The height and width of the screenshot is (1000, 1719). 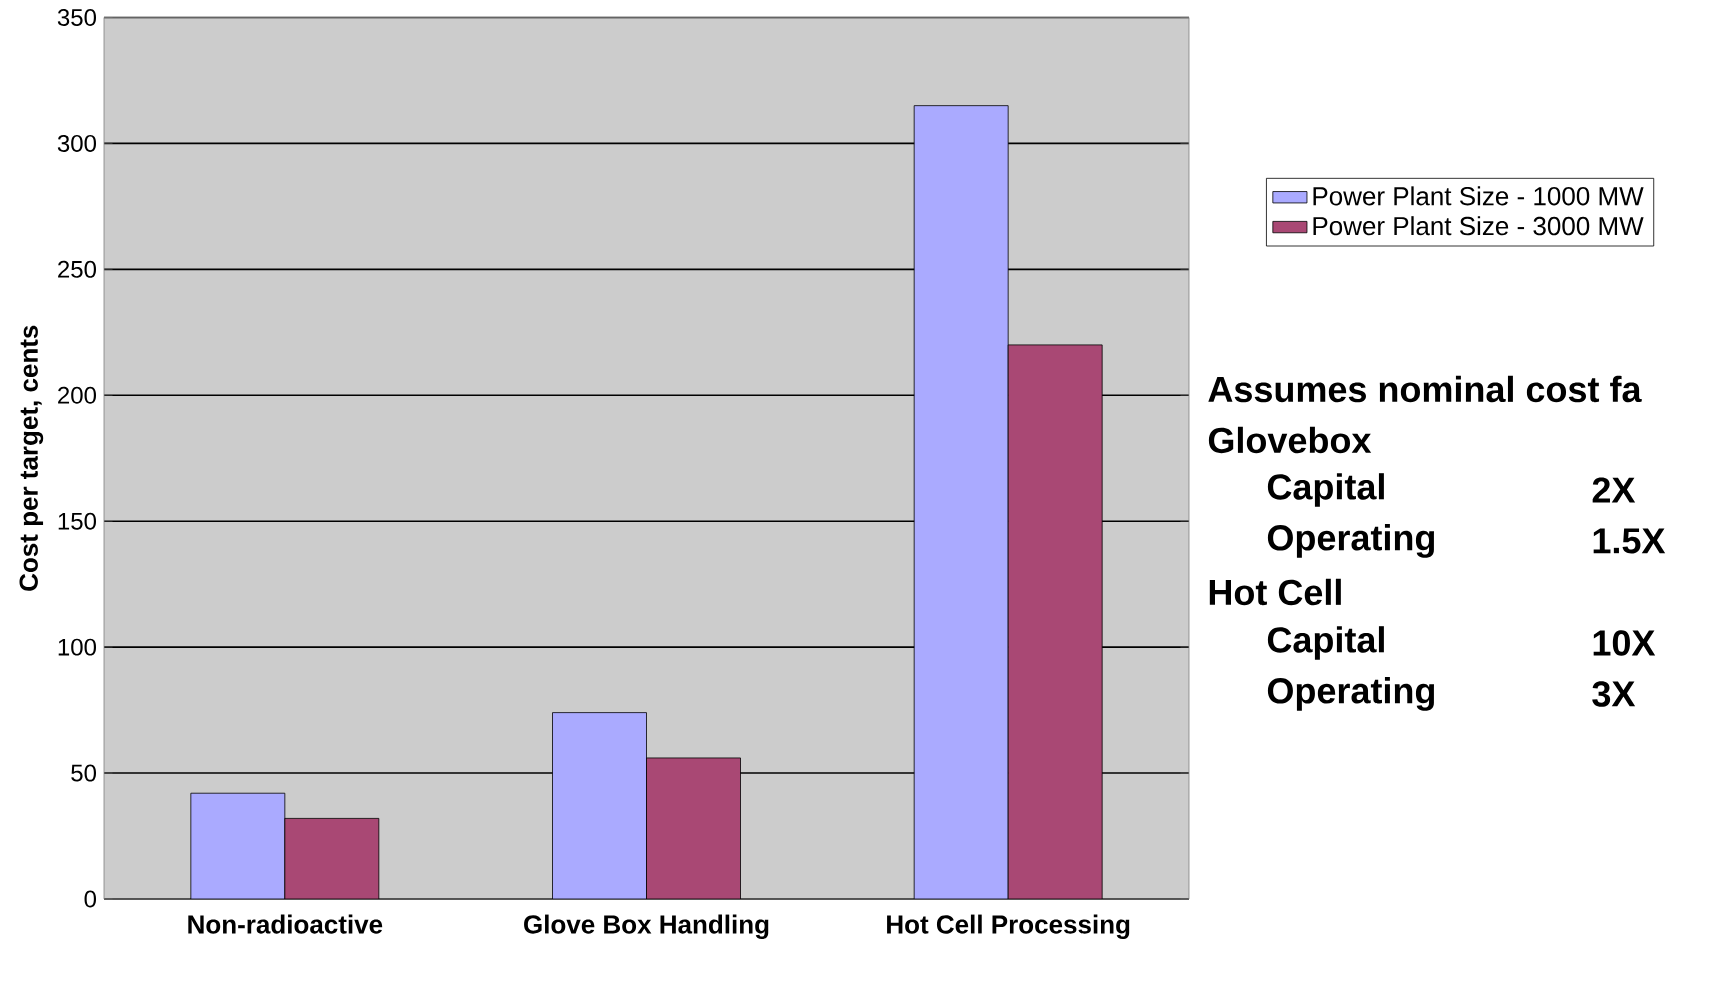 I want to click on x-tick-label: Non-radioactive, so click(x=285, y=924).